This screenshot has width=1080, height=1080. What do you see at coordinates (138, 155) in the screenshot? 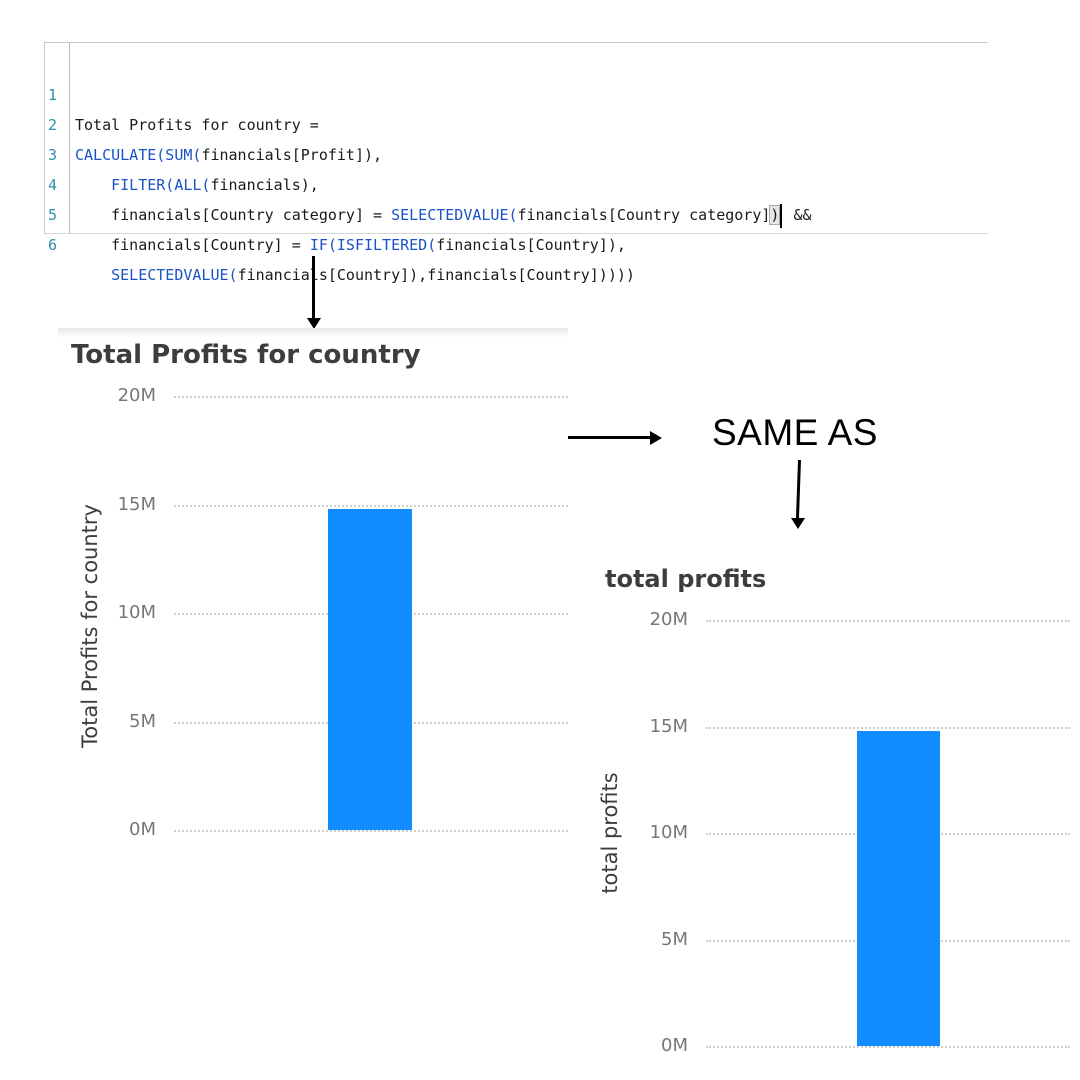
I see `code-function: CALCULATE(SUM(` at bounding box center [138, 155].